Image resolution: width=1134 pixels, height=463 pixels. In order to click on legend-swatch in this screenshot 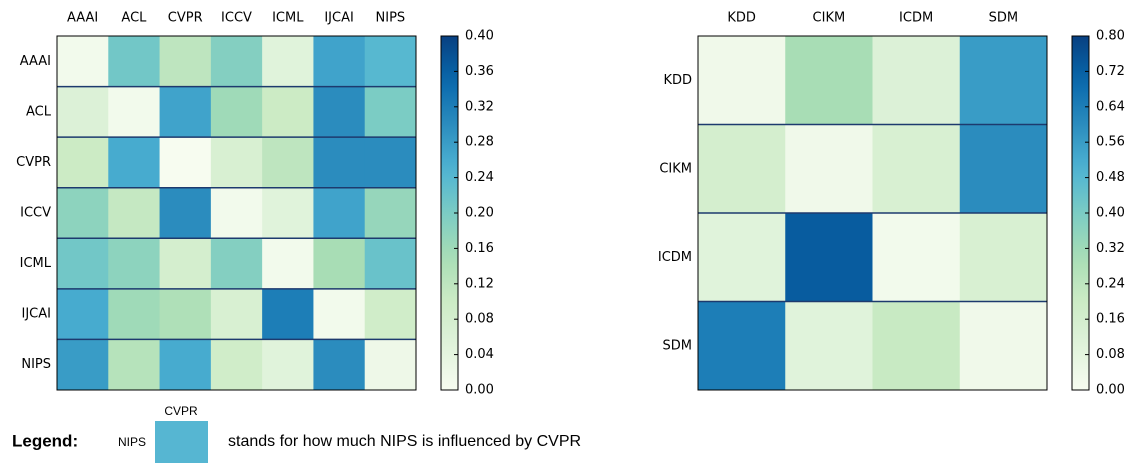, I will do `click(181, 442)`.